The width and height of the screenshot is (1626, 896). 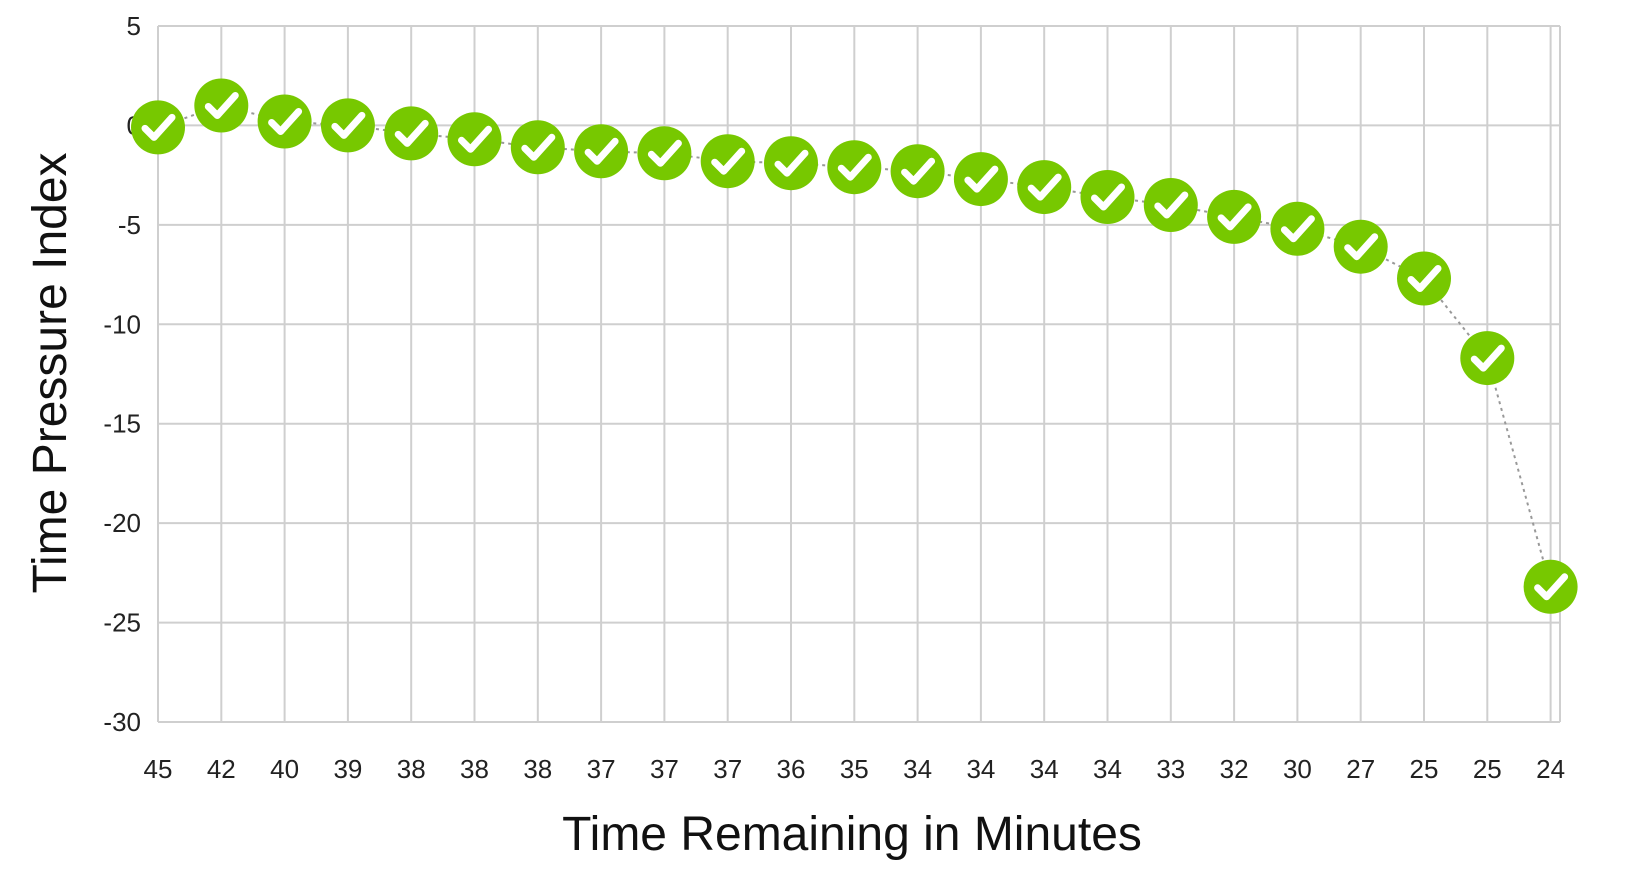 I want to click on x-tick-label: 30, so click(x=1297, y=769).